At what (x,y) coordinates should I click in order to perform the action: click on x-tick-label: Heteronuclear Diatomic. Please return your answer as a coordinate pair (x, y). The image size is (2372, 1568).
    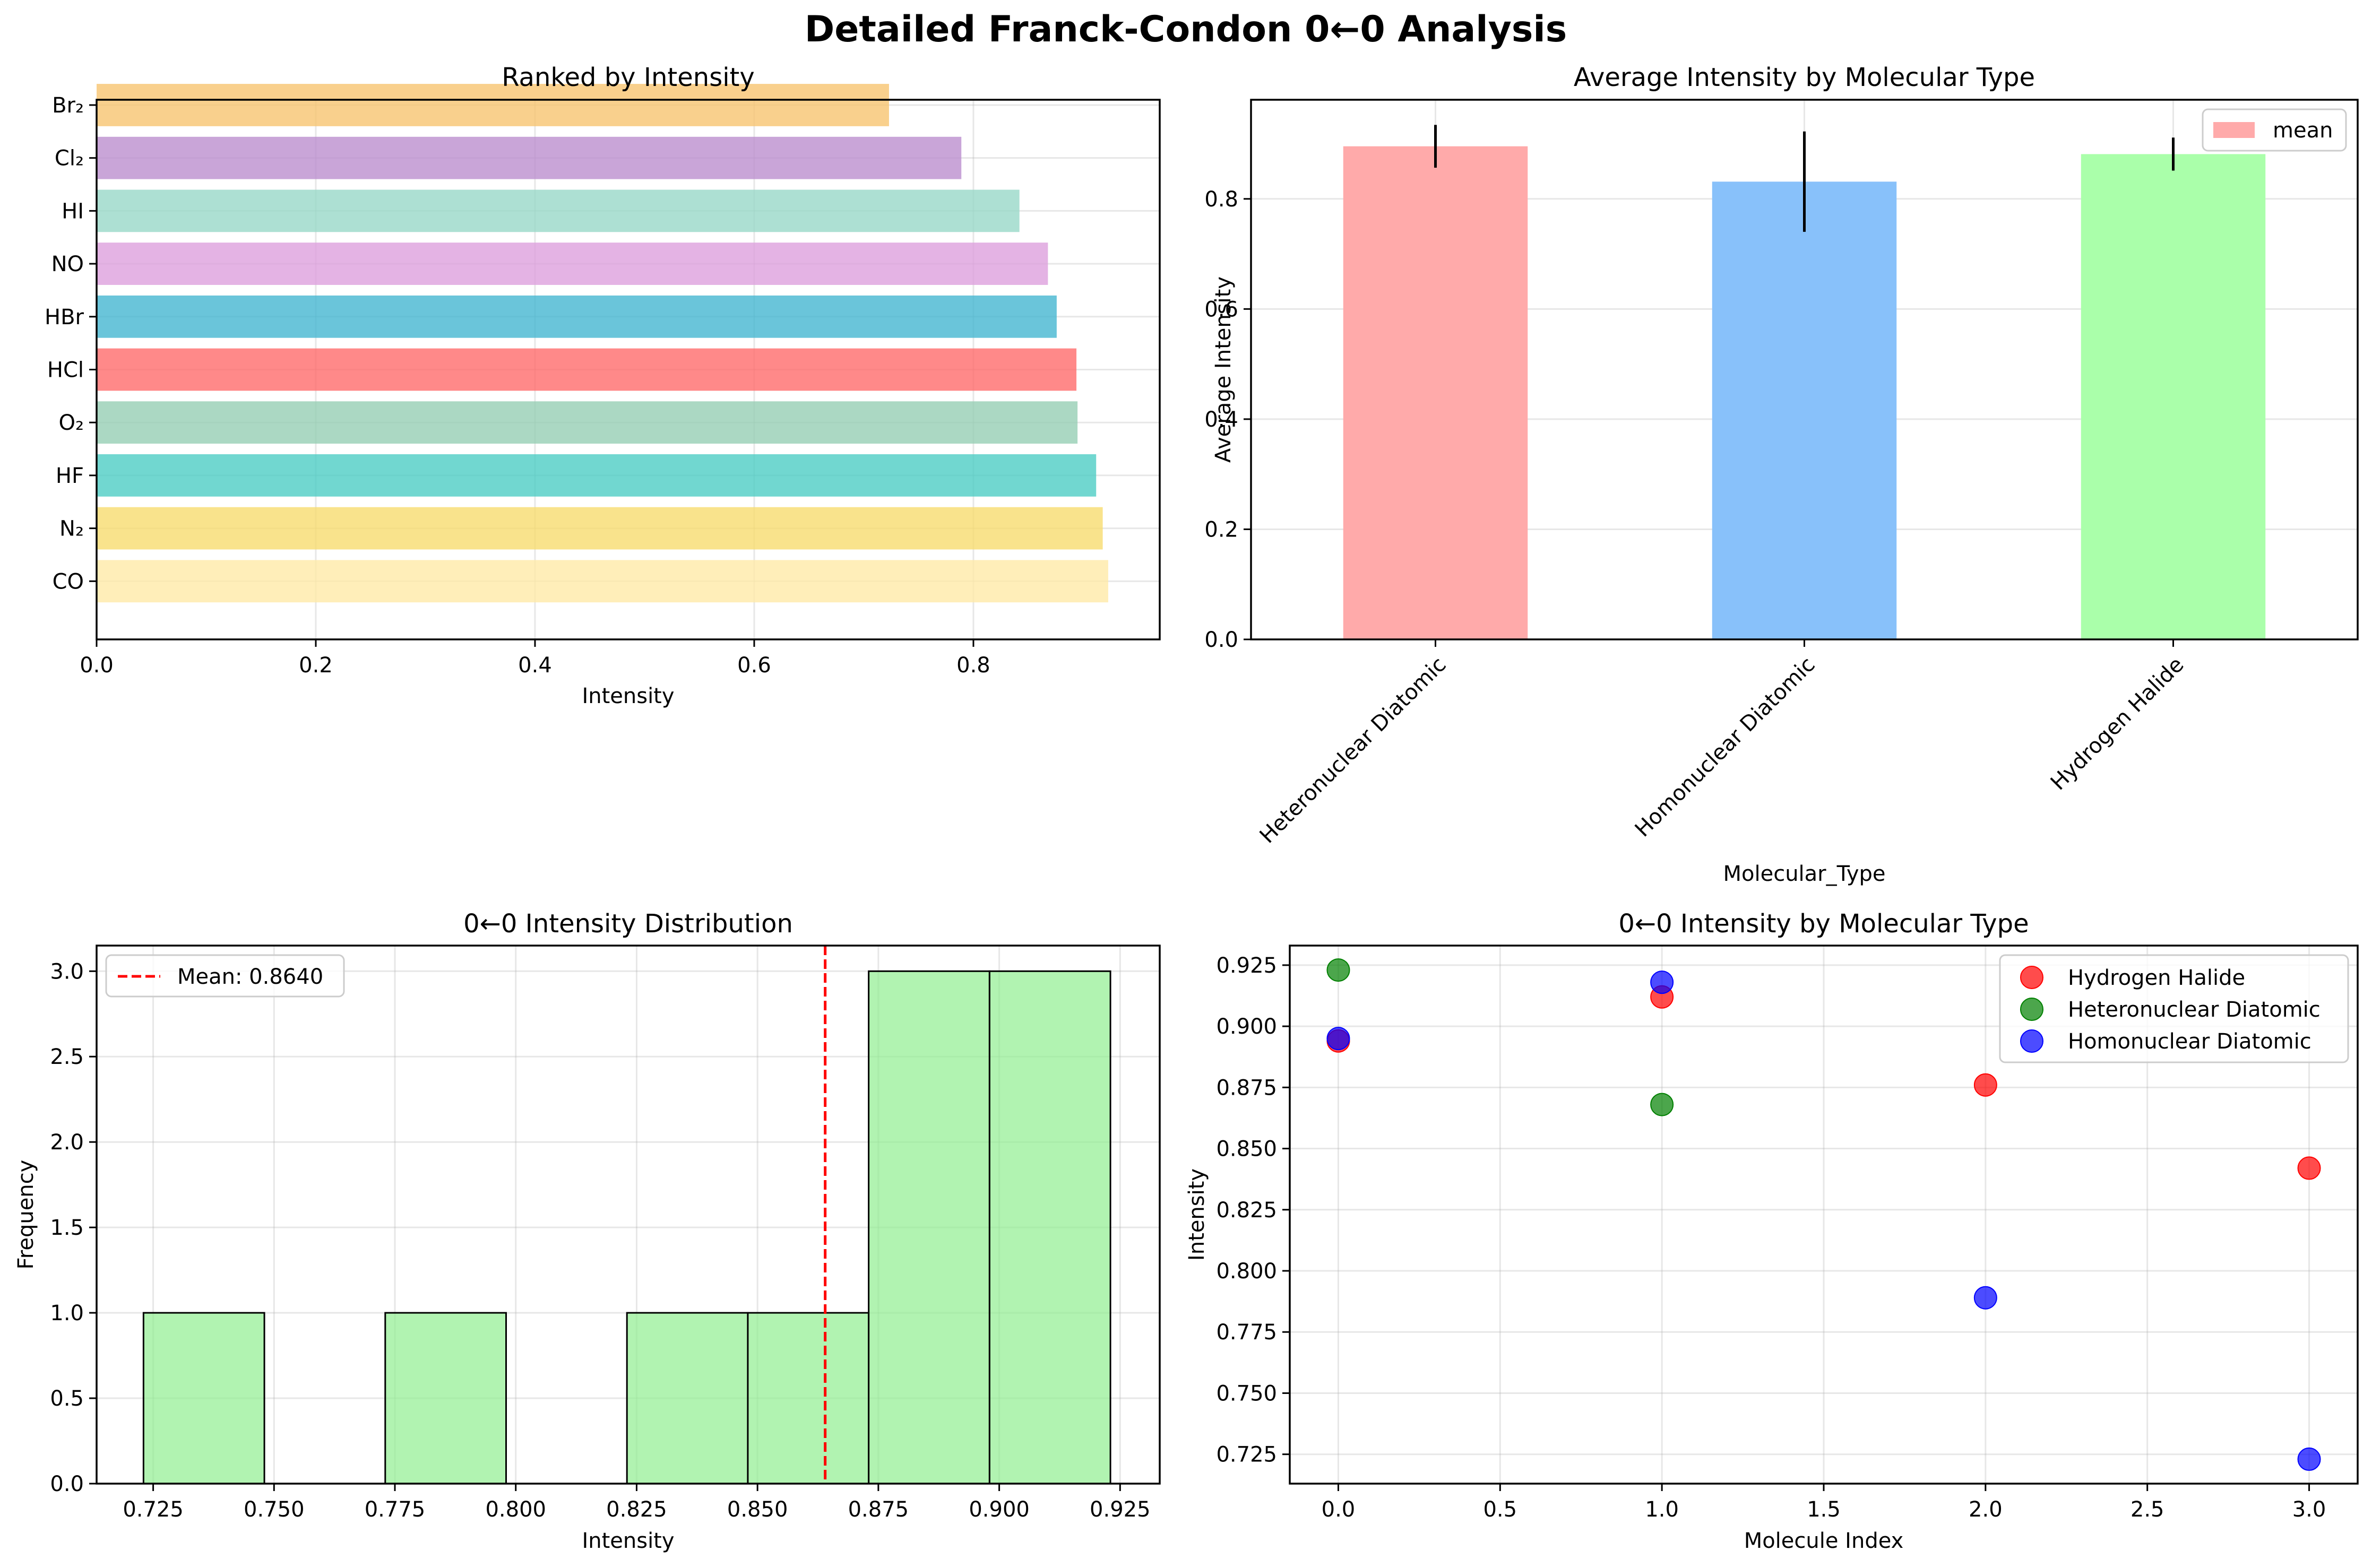
    Looking at the image, I should click on (1353, 750).